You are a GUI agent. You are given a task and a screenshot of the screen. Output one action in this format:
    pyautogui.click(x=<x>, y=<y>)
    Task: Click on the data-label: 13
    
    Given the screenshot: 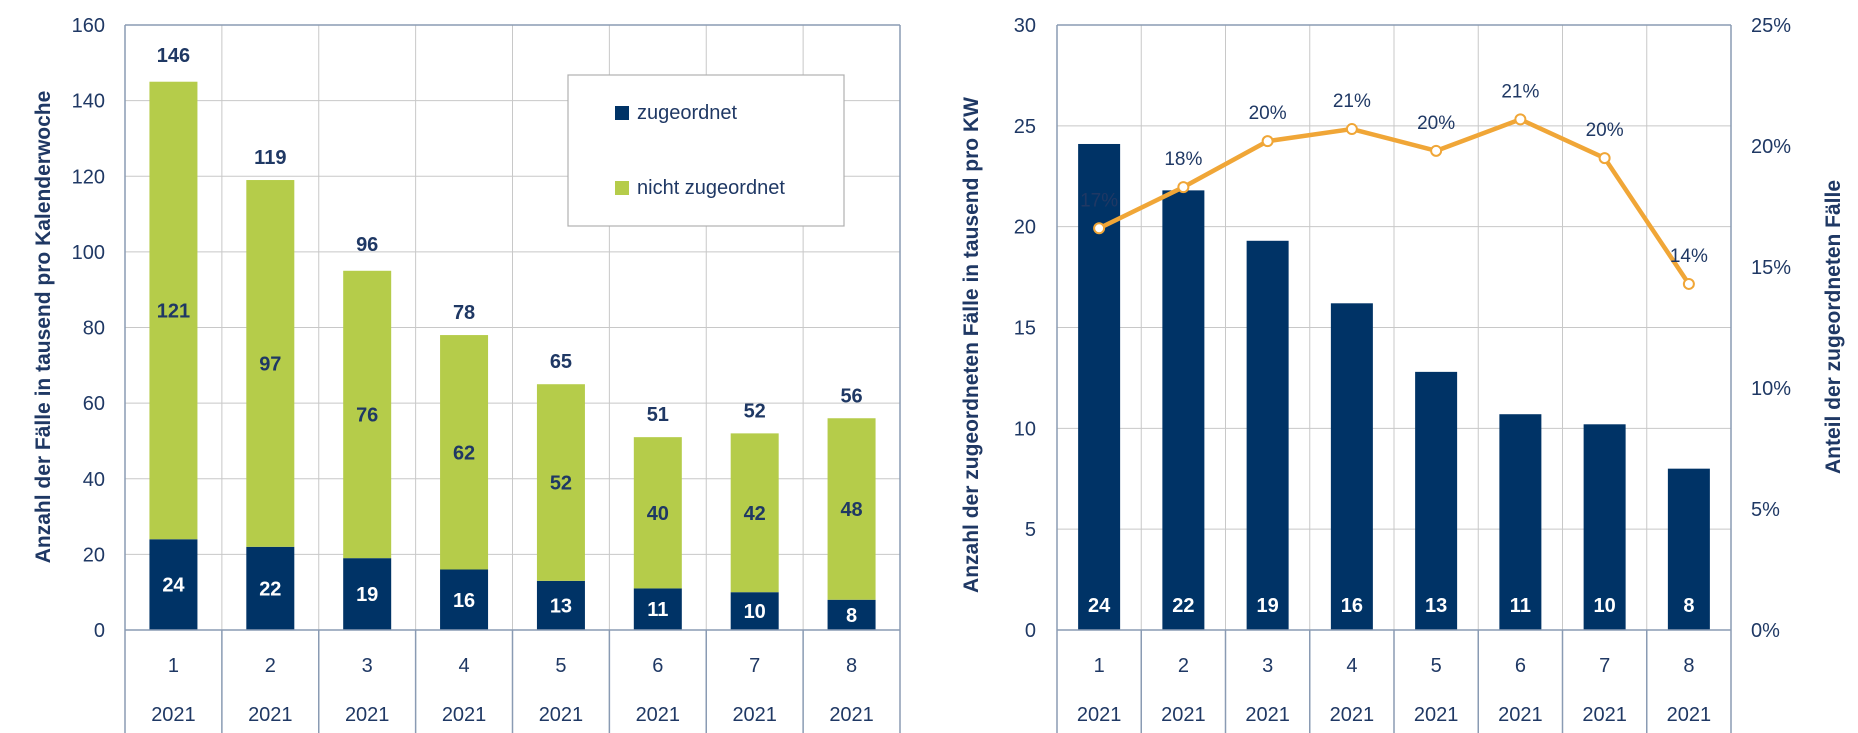 What is the action you would take?
    pyautogui.click(x=561, y=606)
    